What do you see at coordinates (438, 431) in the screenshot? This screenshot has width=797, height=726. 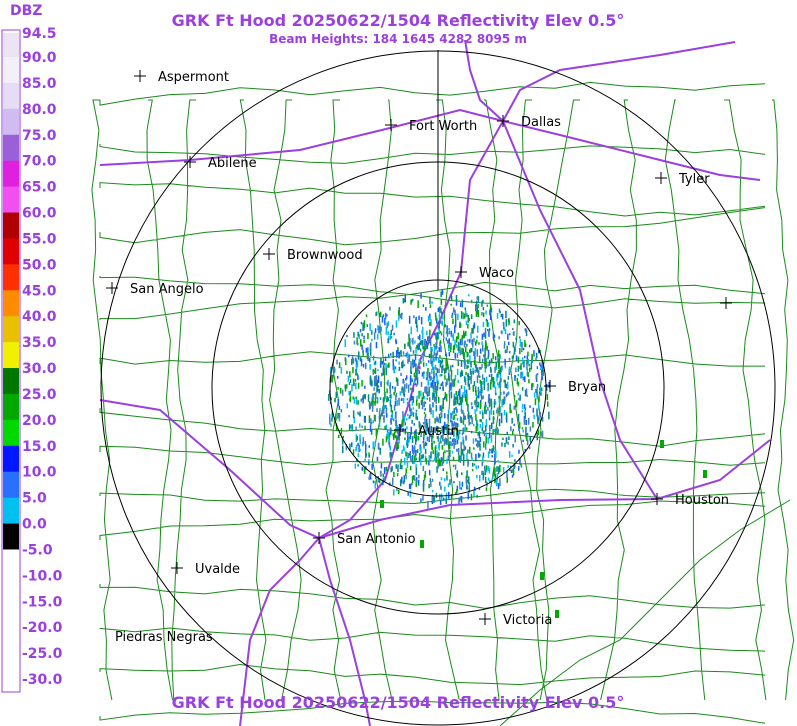 I see `city-label: Austin` at bounding box center [438, 431].